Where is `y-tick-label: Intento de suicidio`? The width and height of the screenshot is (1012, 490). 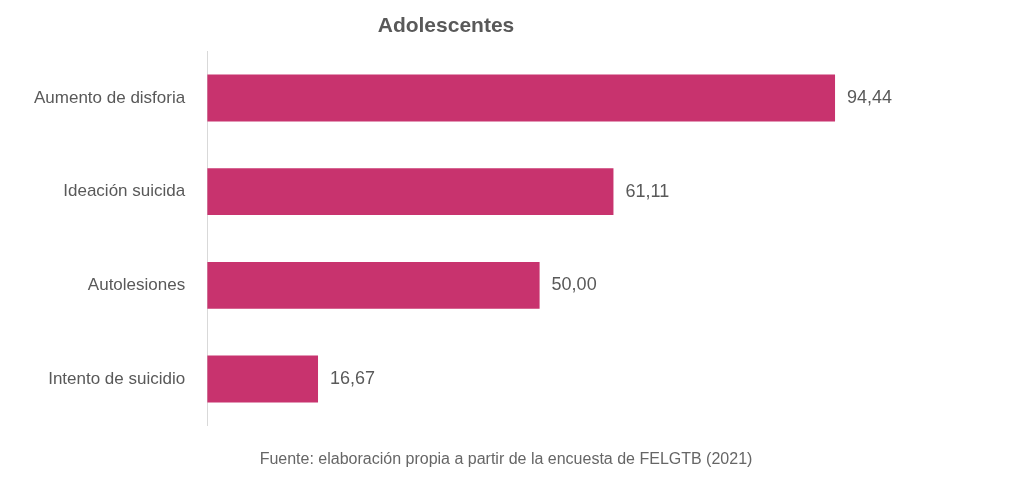 y-tick-label: Intento de suicidio is located at coordinates (117, 378).